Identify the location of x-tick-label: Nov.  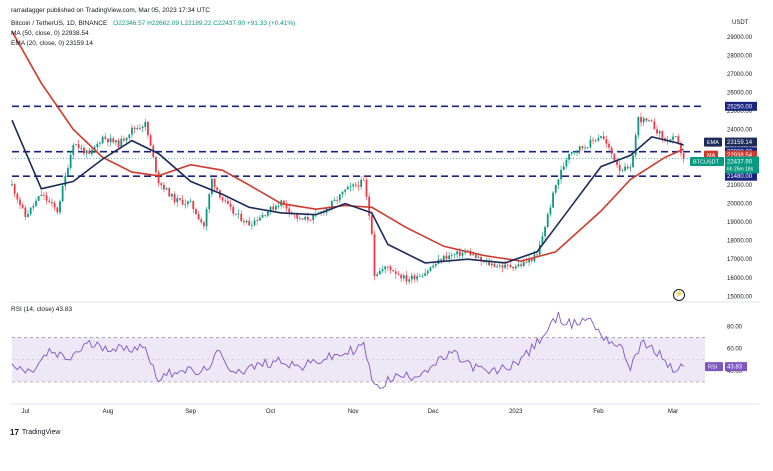
(353, 412).